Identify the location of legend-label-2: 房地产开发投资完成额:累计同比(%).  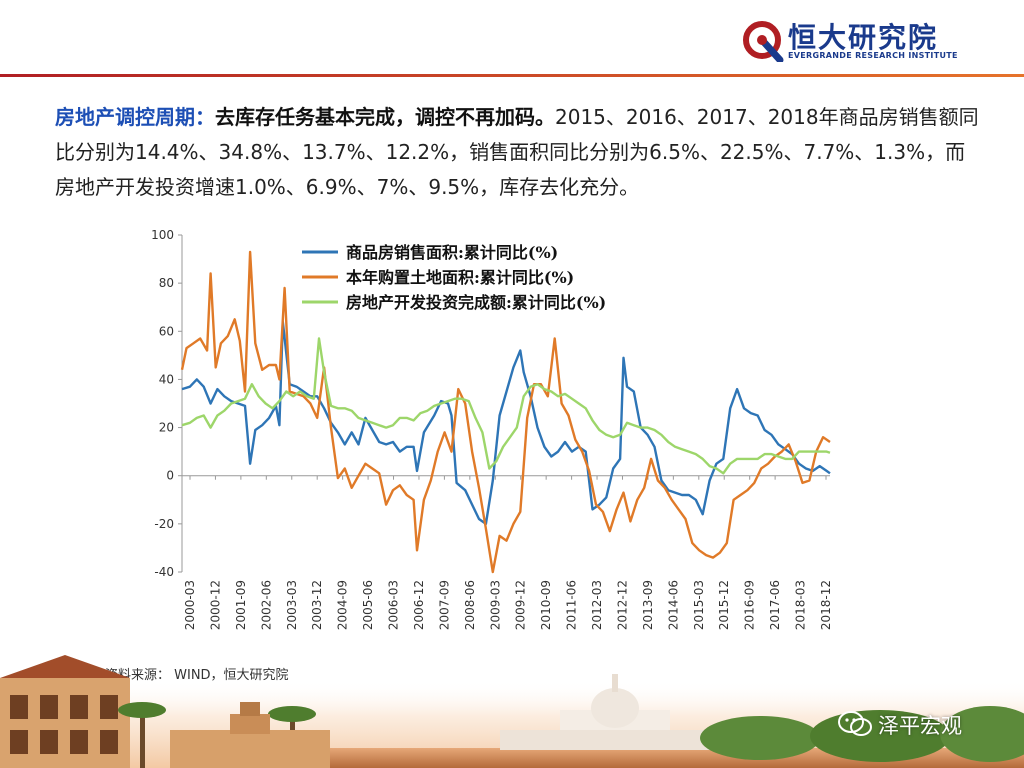
(476, 302).